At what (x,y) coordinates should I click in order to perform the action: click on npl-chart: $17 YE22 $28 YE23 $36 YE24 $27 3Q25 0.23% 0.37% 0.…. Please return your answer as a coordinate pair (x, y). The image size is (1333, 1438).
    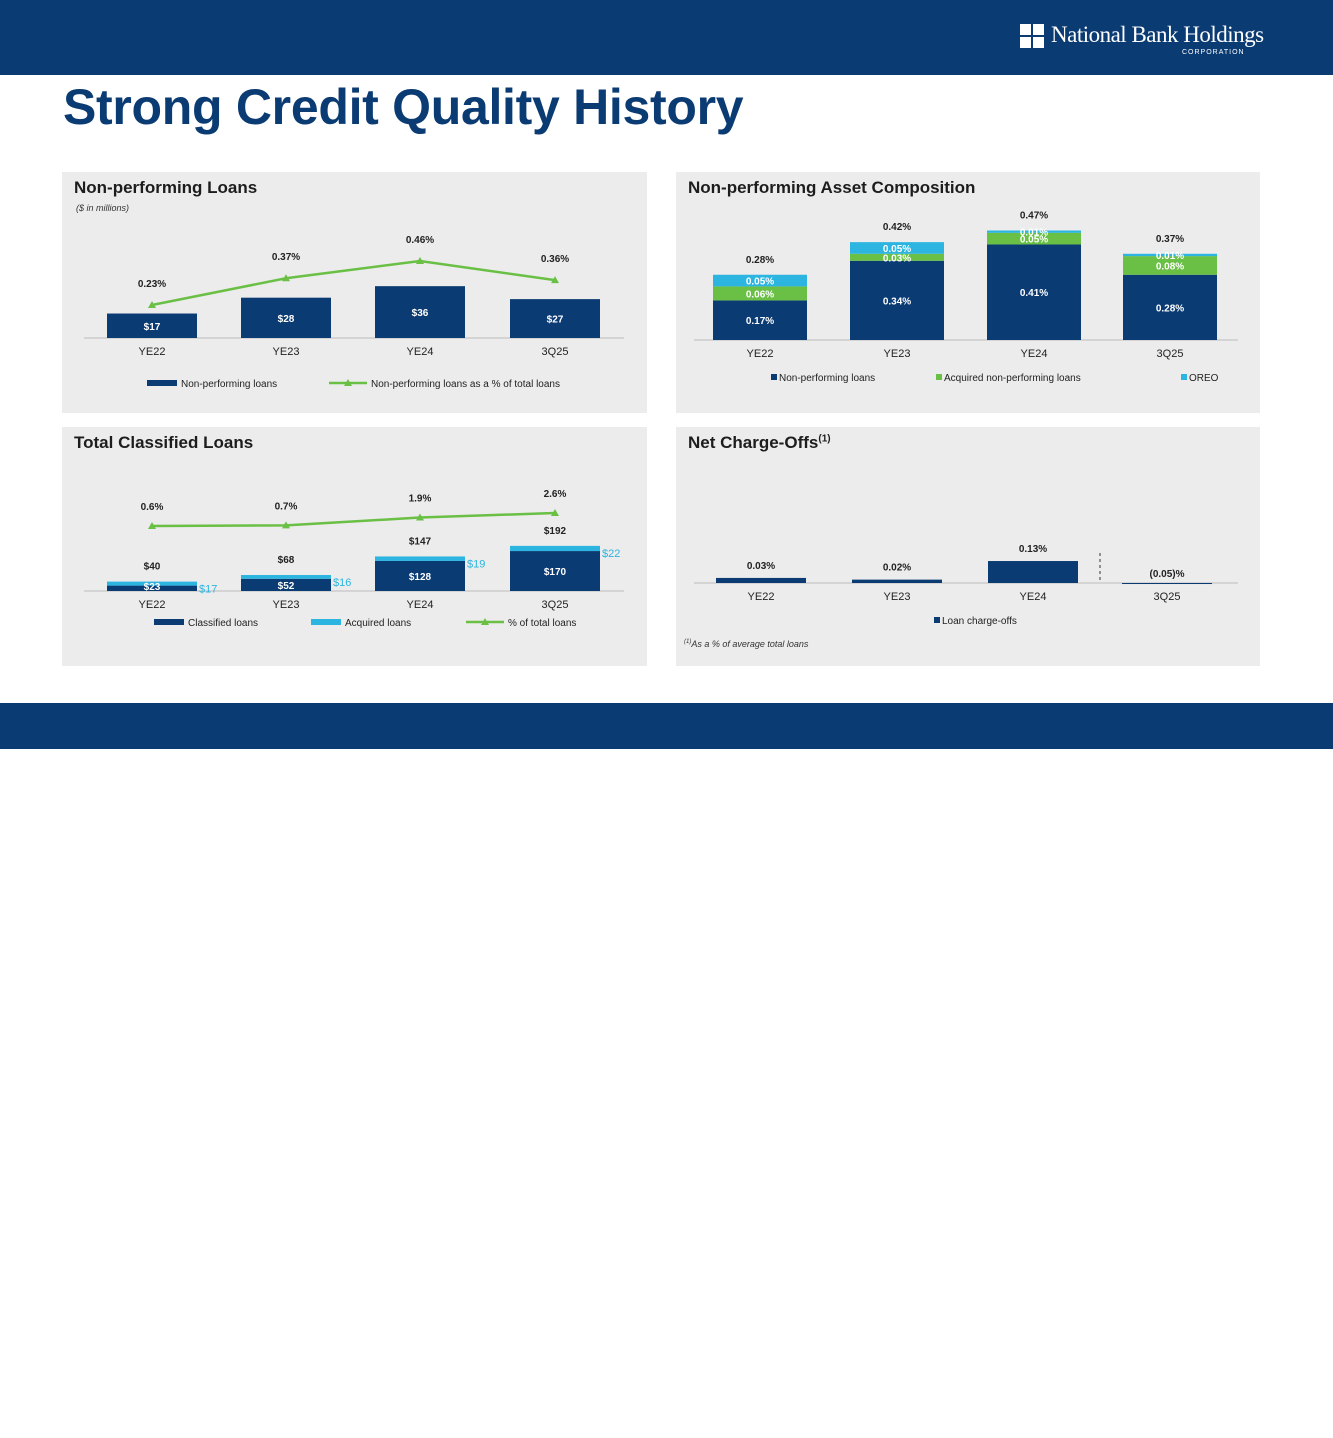
    Looking at the image, I should click on (354, 312).